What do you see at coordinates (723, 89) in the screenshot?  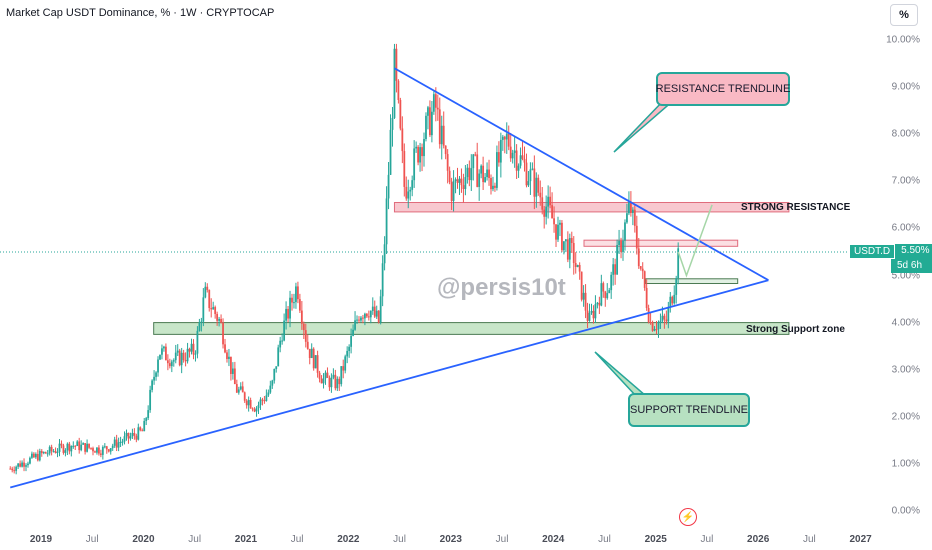 I see `resistance-trendline-callout: RESISTANCE TRENDLINE` at bounding box center [723, 89].